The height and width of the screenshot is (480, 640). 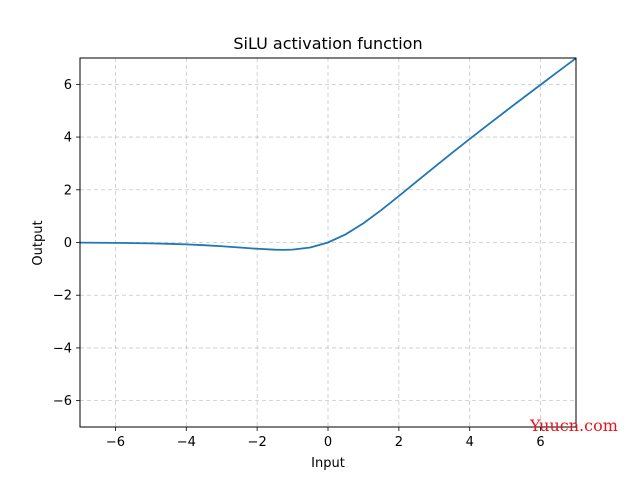 What do you see at coordinates (470, 442) in the screenshot?
I see `x-tick-label: 4` at bounding box center [470, 442].